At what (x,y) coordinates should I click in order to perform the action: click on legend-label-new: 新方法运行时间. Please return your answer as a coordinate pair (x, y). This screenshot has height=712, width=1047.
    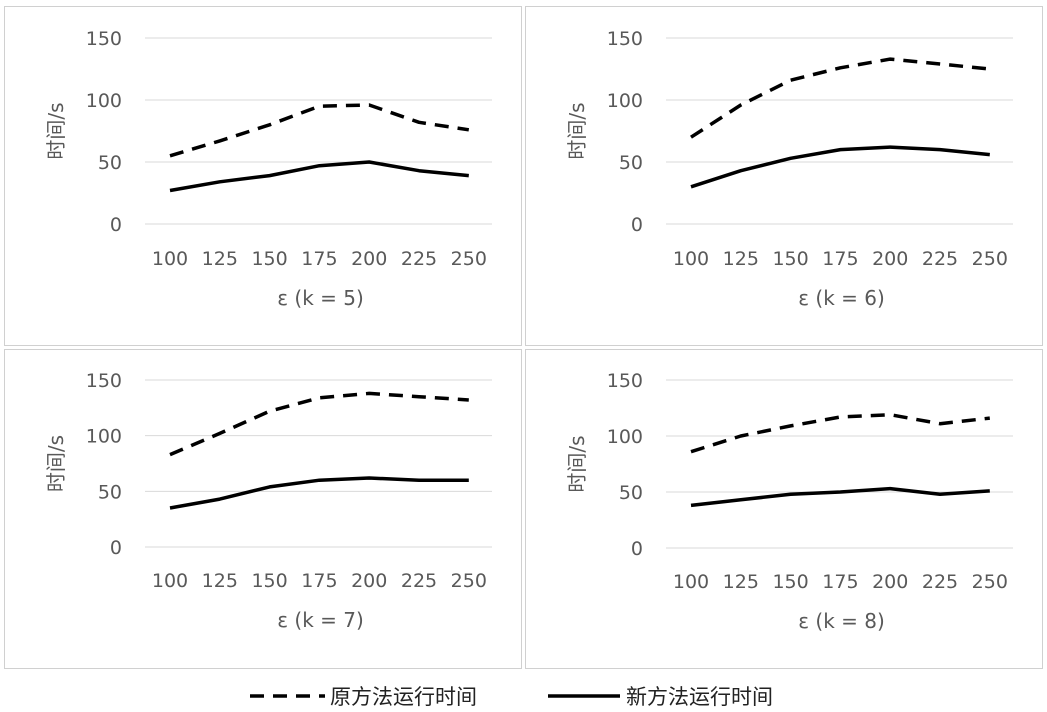
    Looking at the image, I should click on (699, 697).